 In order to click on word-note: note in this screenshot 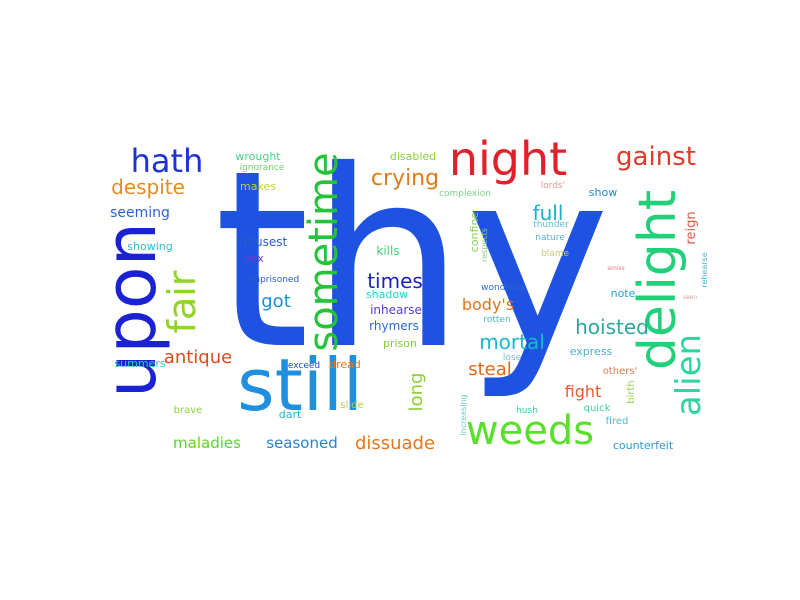, I will do `click(623, 293)`.